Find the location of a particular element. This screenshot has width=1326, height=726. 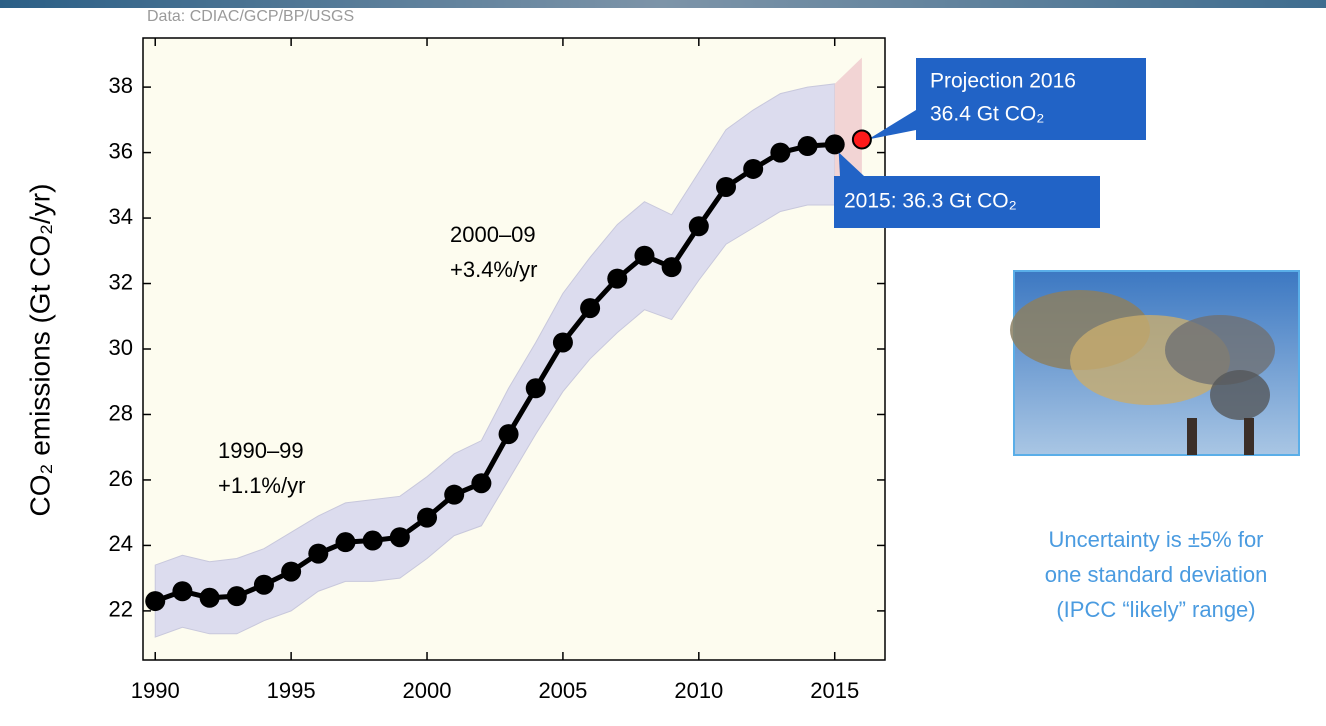

x-tick-label: 2000 is located at coordinates (427, 690).